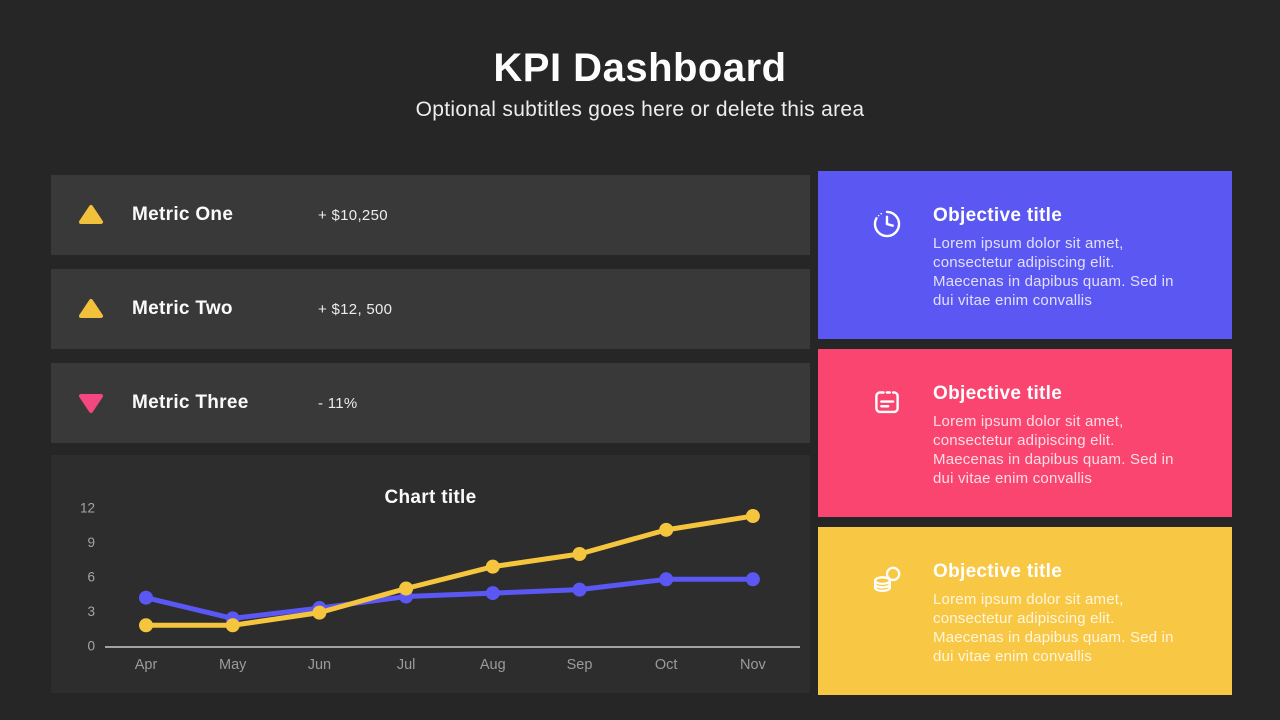 The height and width of the screenshot is (720, 1280). I want to click on svg-text: 3, so click(91, 611).